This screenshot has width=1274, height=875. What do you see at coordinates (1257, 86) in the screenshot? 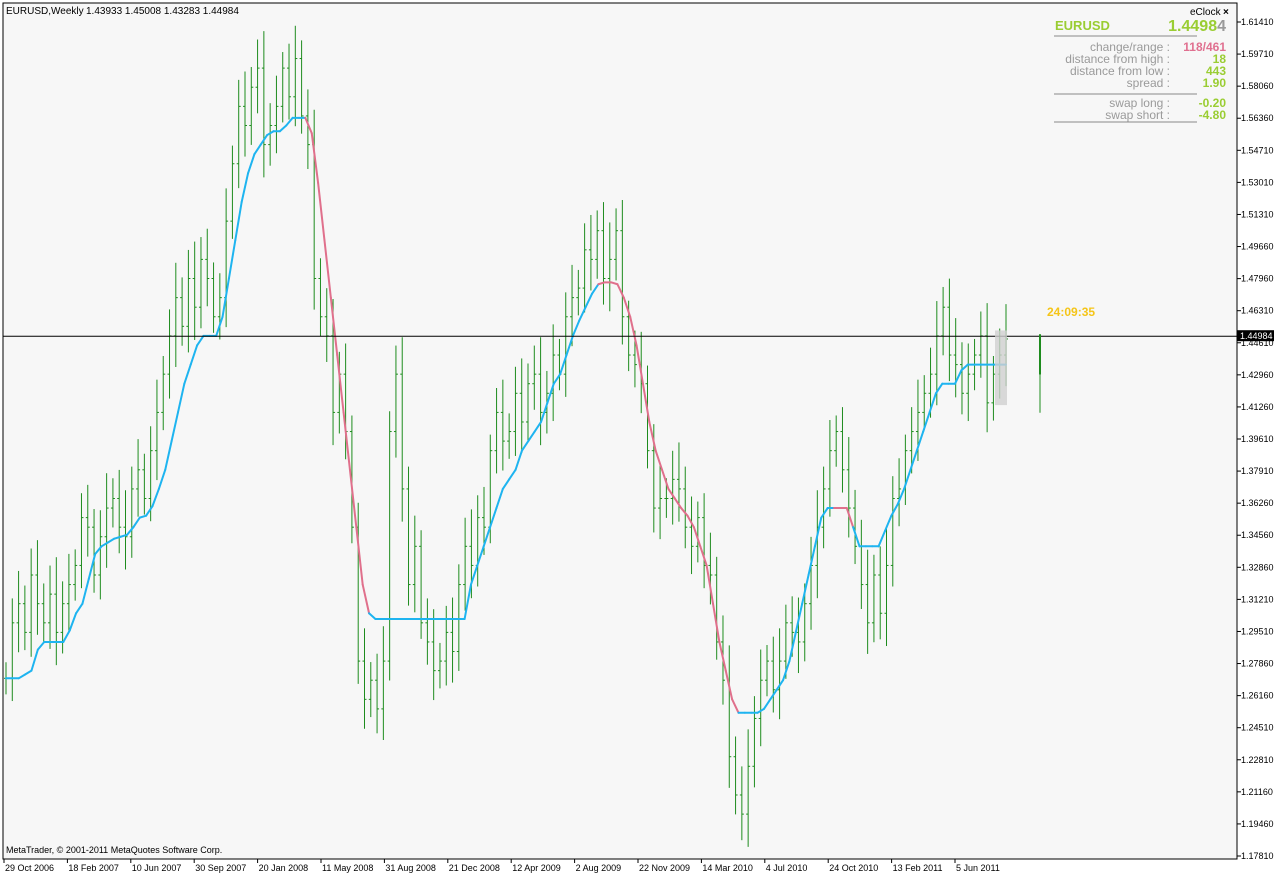
I see `y-tick-label: 1.58060` at bounding box center [1257, 86].